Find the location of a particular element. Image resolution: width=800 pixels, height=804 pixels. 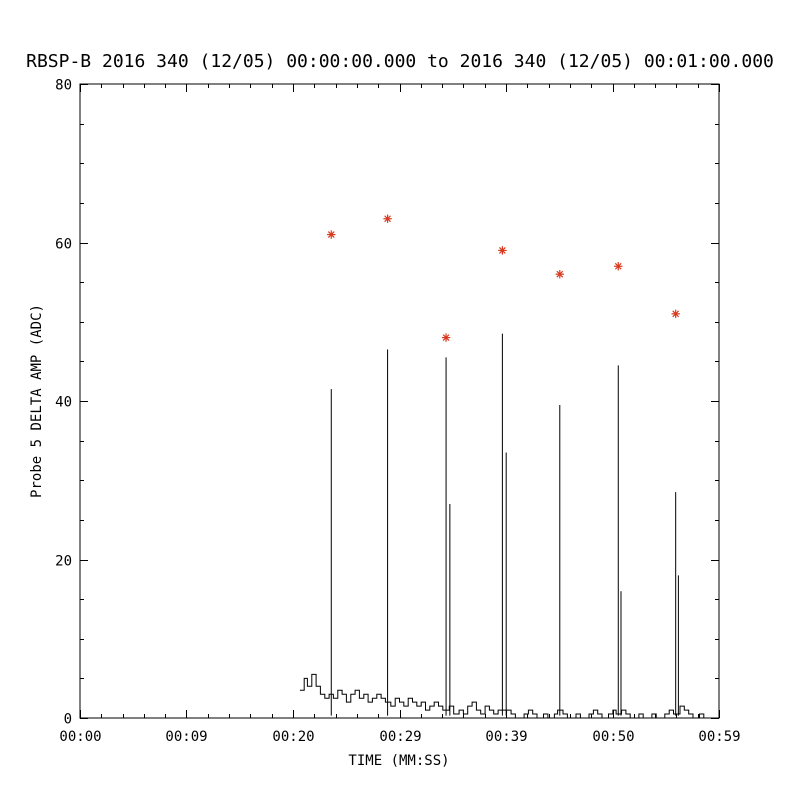

y-tick-label: 60 is located at coordinates (63, 245).